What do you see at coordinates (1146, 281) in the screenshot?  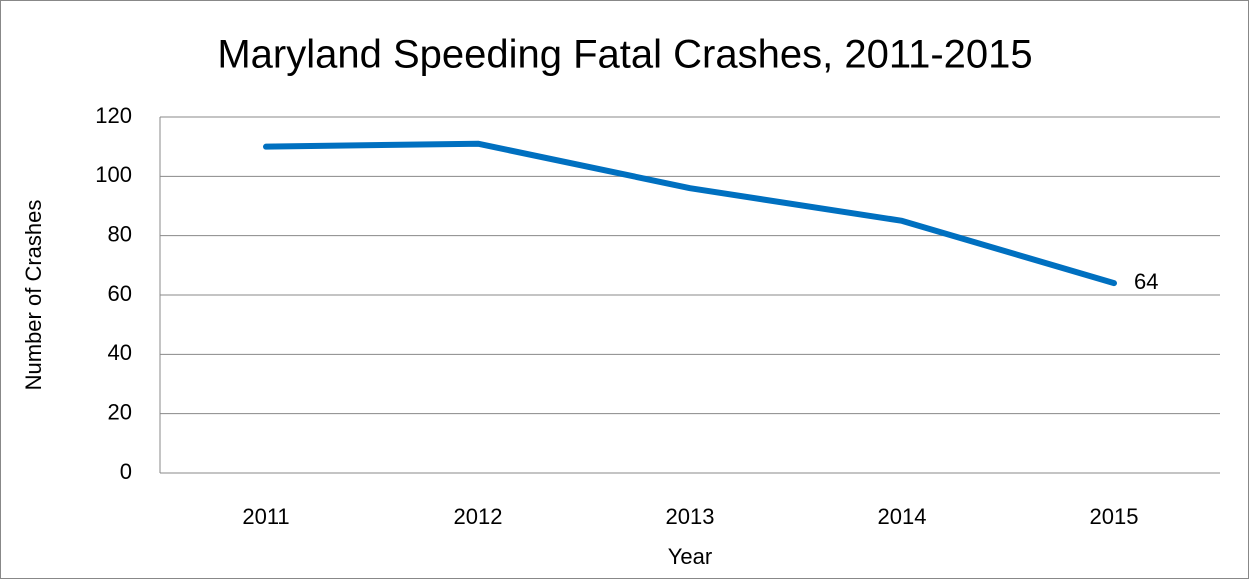 I see `data-label: 64` at bounding box center [1146, 281].